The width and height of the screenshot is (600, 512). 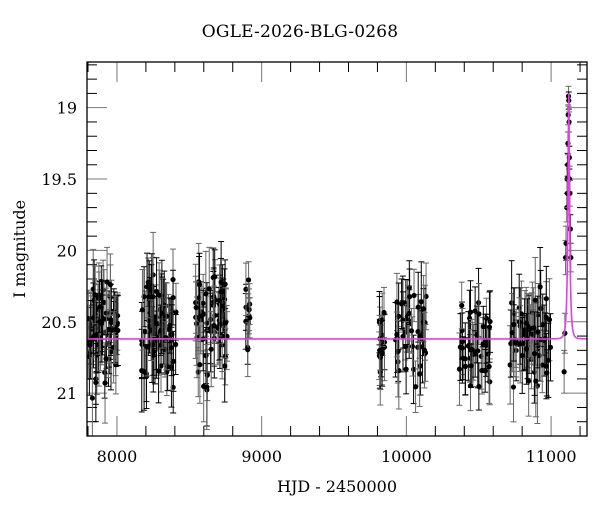 What do you see at coordinates (59, 179) in the screenshot?
I see `y-tick-label: 19.5` at bounding box center [59, 179].